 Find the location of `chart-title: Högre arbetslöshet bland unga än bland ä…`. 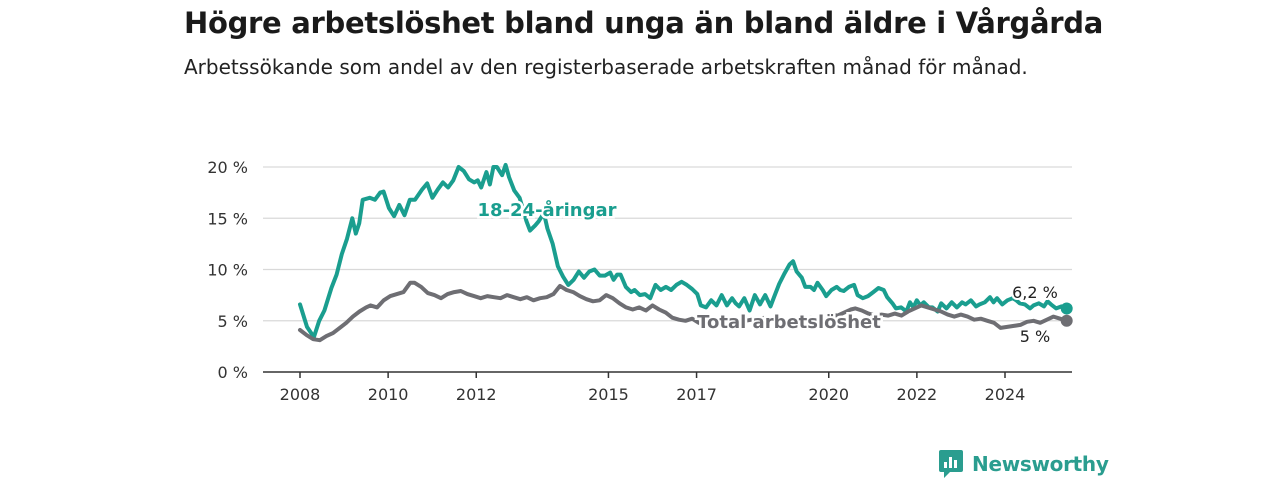

chart-title: Högre arbetslöshet bland unga än bland ä… is located at coordinates (643, 23).